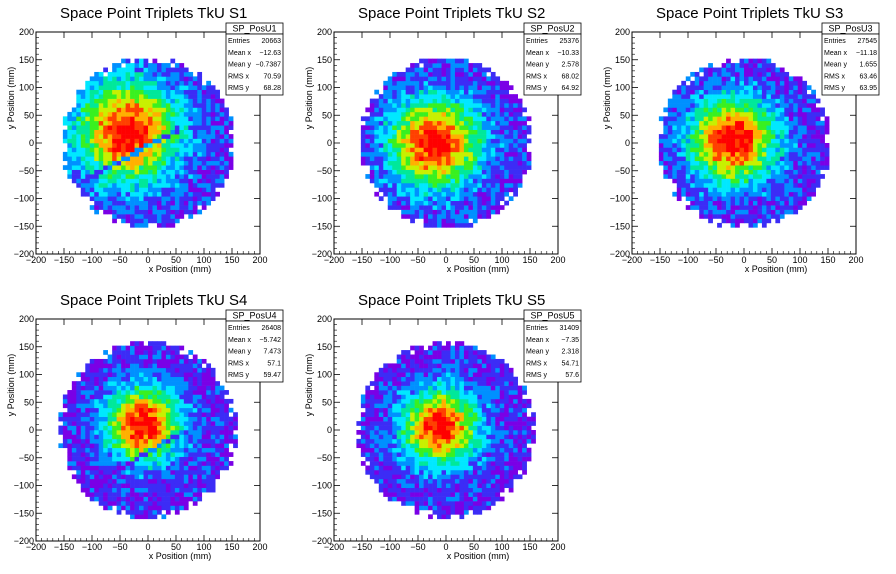 This screenshot has width=896, height=574. What do you see at coordinates (799, 260) in the screenshot?
I see `x-tick-label: 100` at bounding box center [799, 260].